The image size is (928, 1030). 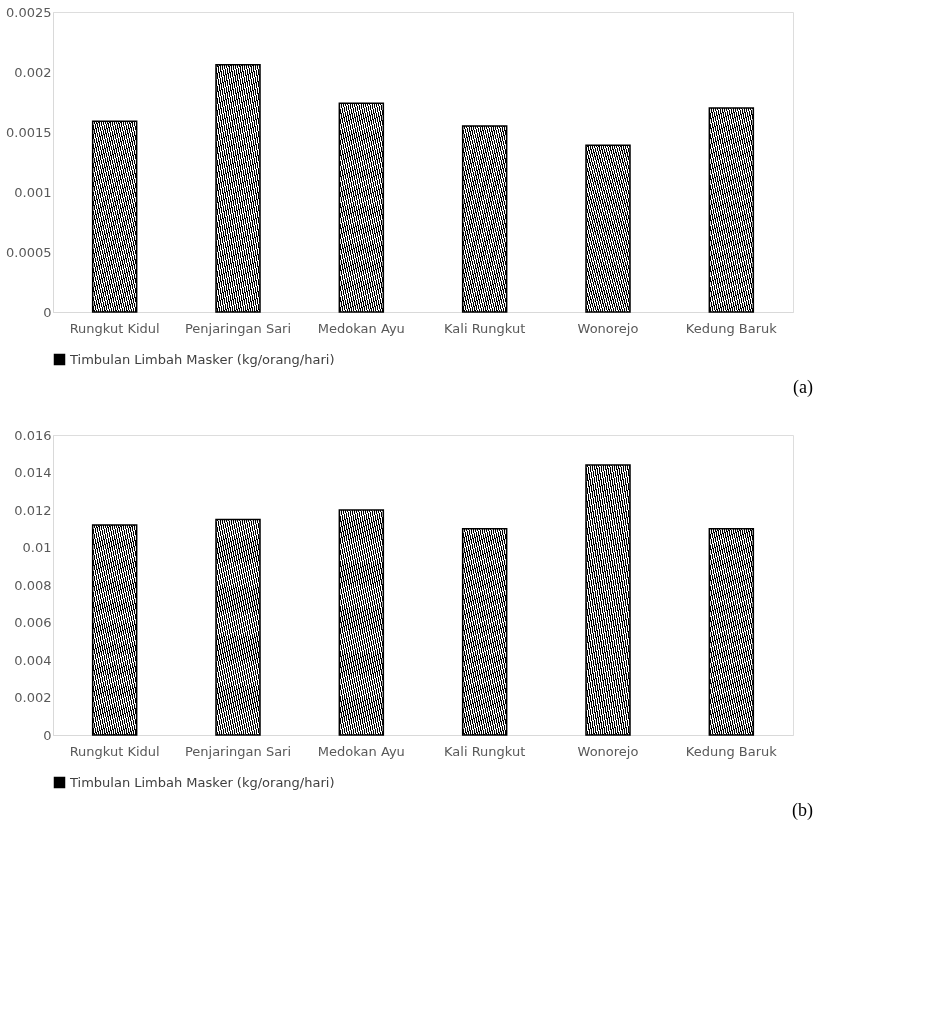 What do you see at coordinates (33, 192) in the screenshot?
I see `y-tick-label: 0.001` at bounding box center [33, 192].